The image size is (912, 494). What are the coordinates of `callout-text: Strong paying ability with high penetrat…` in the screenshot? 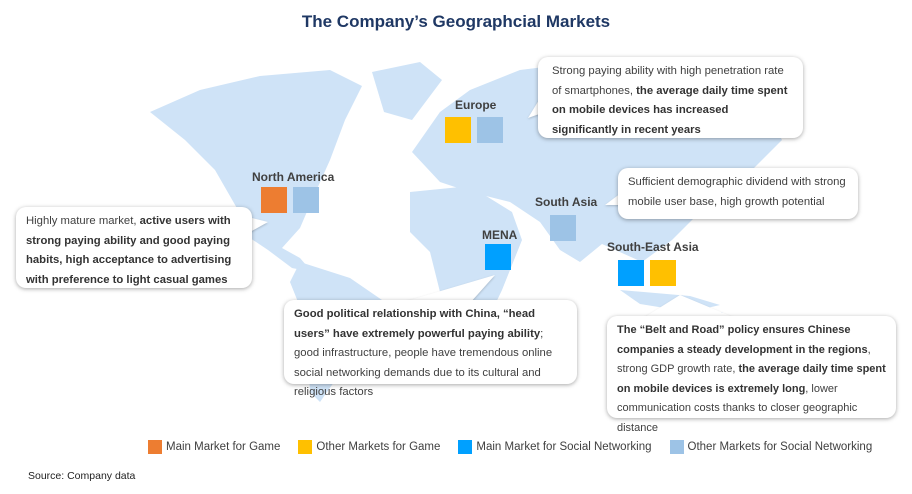 It's located at (668, 81).